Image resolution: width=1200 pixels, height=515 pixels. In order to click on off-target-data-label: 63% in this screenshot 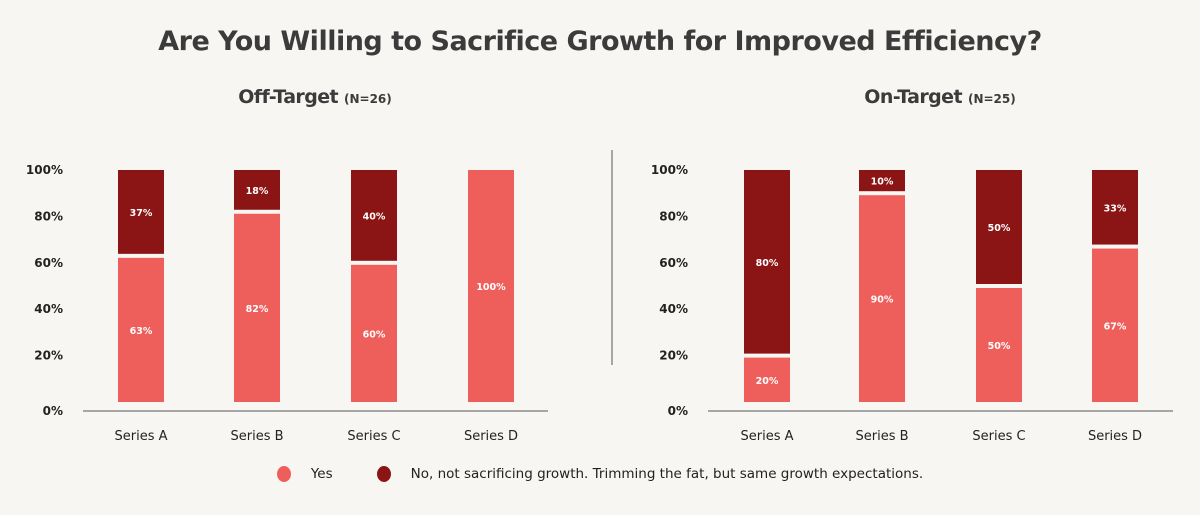, I will do `click(141, 331)`.